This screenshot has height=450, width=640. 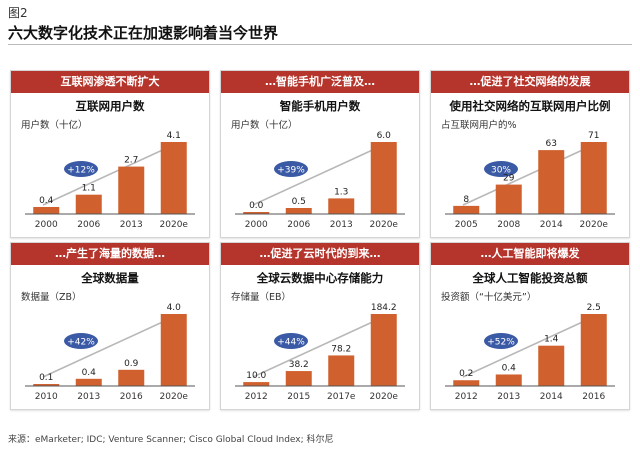 What do you see at coordinates (320, 278) in the screenshot?
I see `chart-title: 全球云数据中心存储能力` at bounding box center [320, 278].